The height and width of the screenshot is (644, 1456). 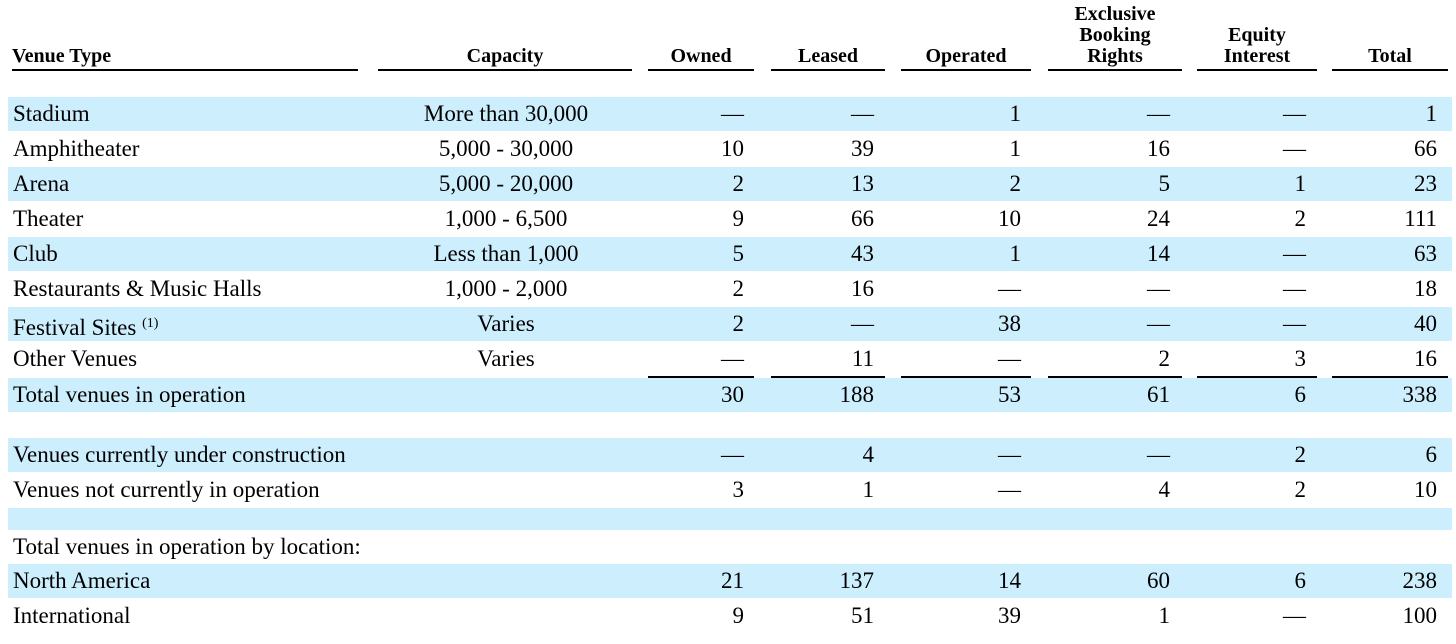 I want to click on exclusive-cell: 1, so click(x=1164, y=615).